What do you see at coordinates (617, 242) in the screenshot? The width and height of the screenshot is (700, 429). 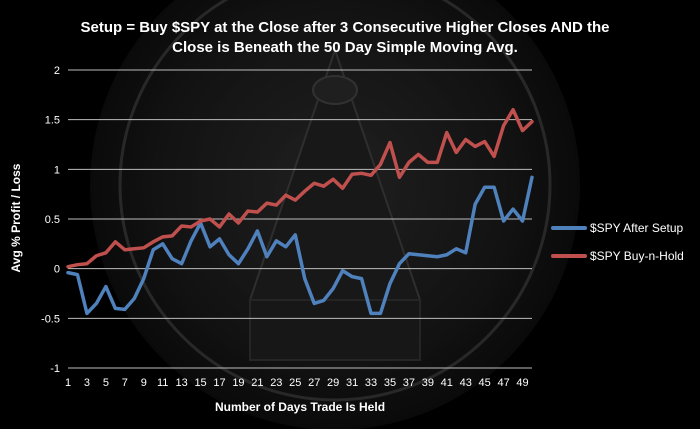 I see `legend: $SPY After Setup $SPY Buy-n-Hold` at bounding box center [617, 242].